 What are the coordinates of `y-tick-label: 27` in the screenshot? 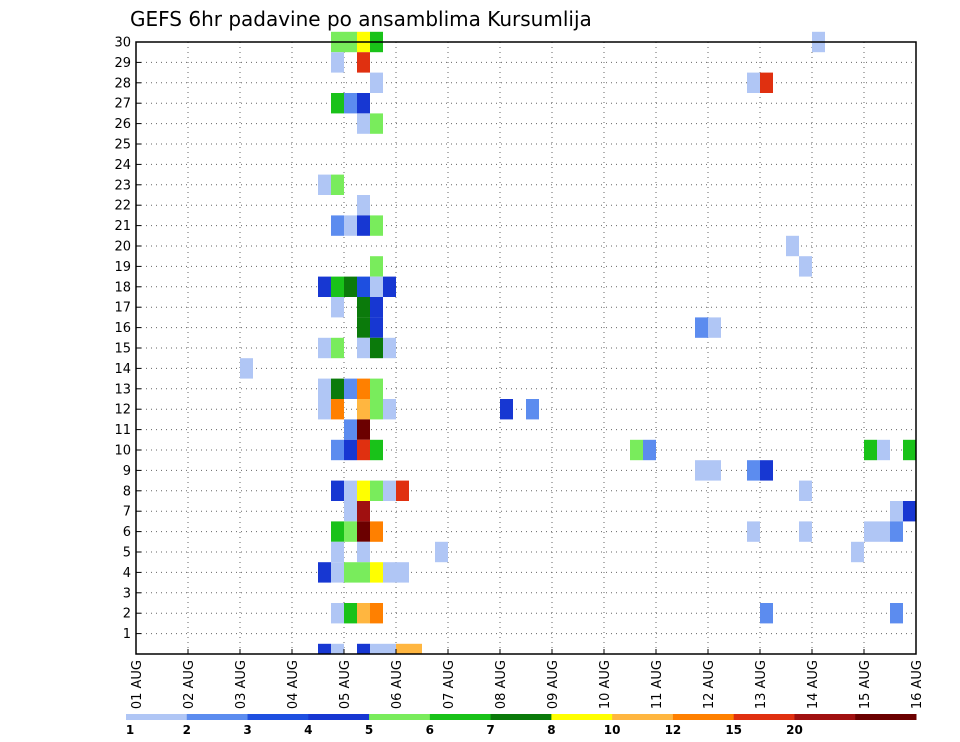 It's located at (122, 104).